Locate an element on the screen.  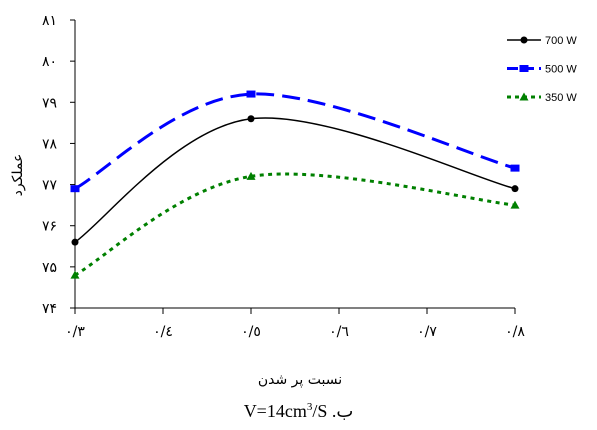
legend-item-700w: 700 W is located at coordinates (542, 41).